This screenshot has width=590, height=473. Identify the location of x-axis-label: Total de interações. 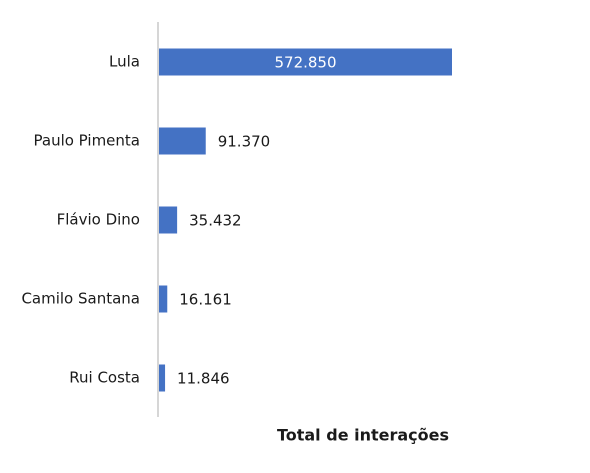
(363, 435).